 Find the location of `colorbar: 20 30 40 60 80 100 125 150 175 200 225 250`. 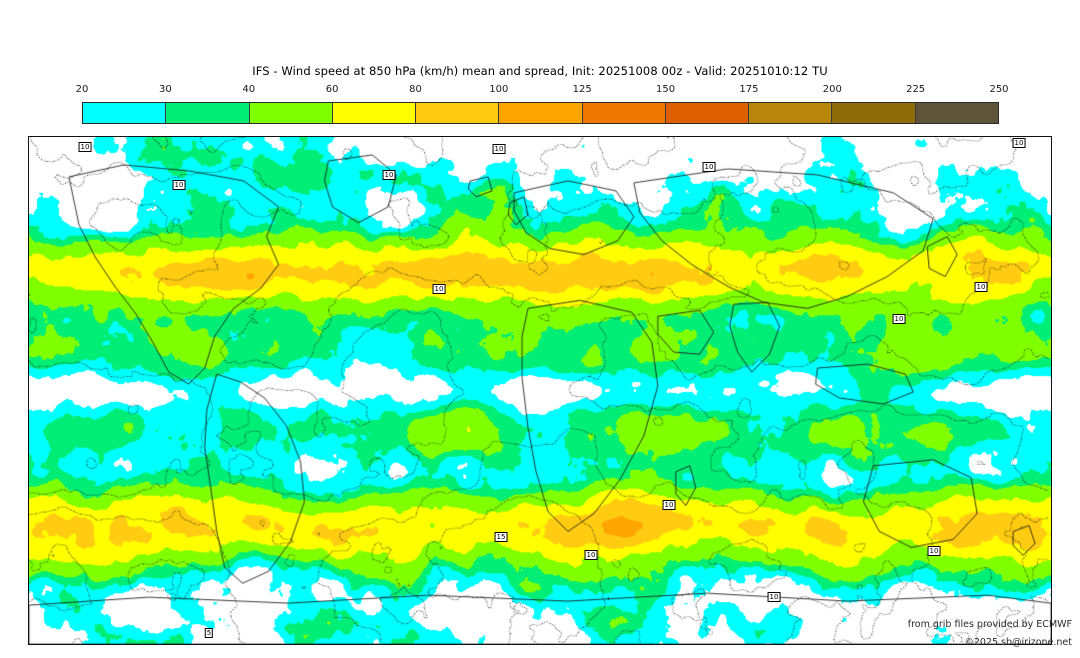

colorbar: 20 30 40 60 80 100 125 150 175 200 225 250 is located at coordinates (542, 105).